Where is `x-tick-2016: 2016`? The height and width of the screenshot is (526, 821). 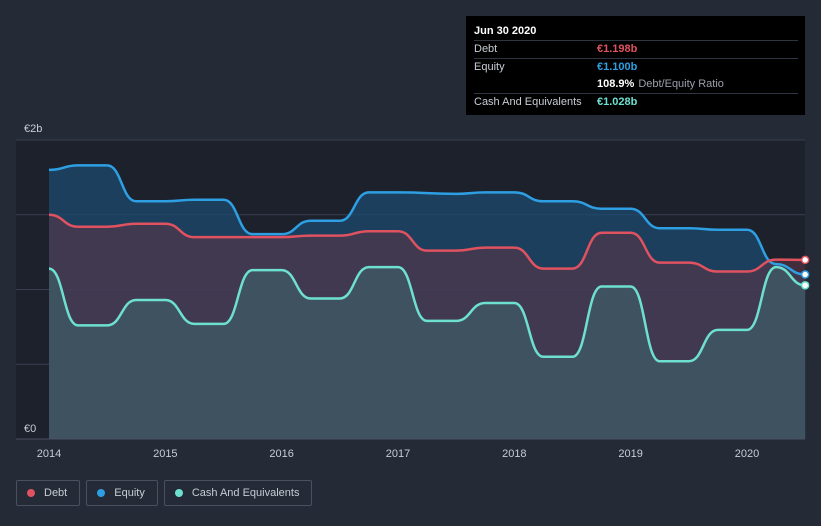 x-tick-2016: 2016 is located at coordinates (281, 454).